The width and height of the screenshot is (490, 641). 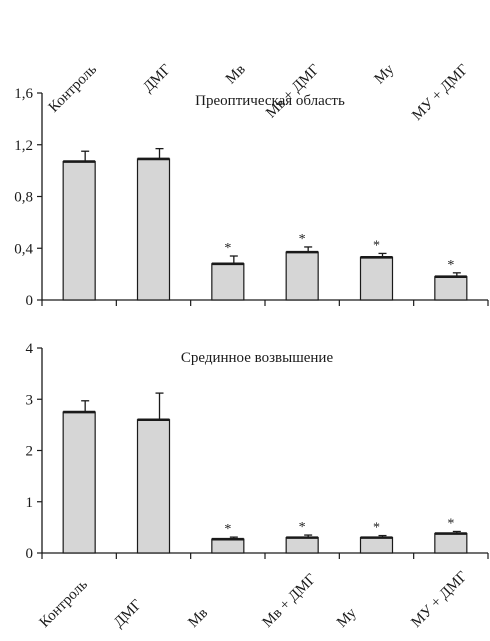 What do you see at coordinates (73, 88) in the screenshot?
I see `top-category-label: Контроль` at bounding box center [73, 88].